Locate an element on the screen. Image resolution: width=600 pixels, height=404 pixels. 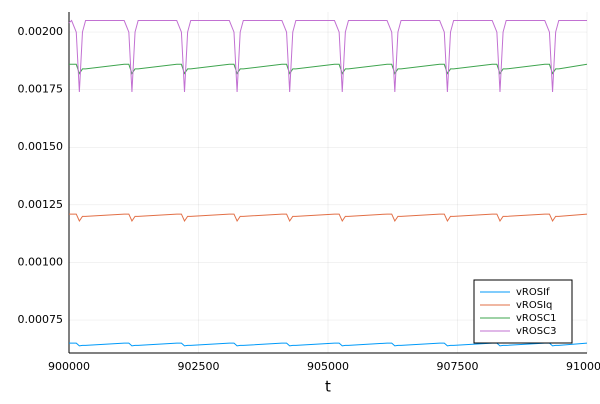
x-tick-label: 905000 is located at coordinates (328, 366).